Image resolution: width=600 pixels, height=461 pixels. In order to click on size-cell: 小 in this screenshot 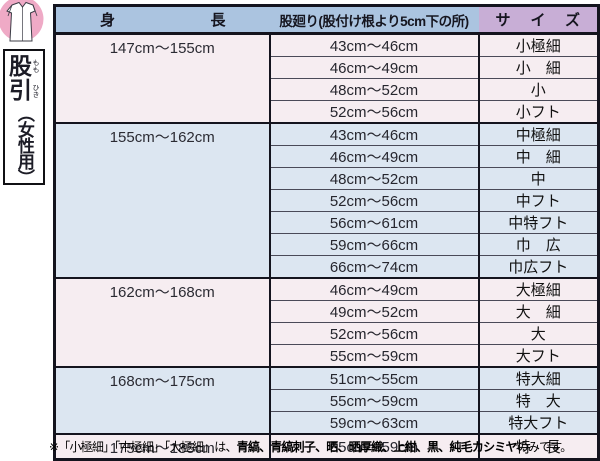, I will do `click(538, 89)`.